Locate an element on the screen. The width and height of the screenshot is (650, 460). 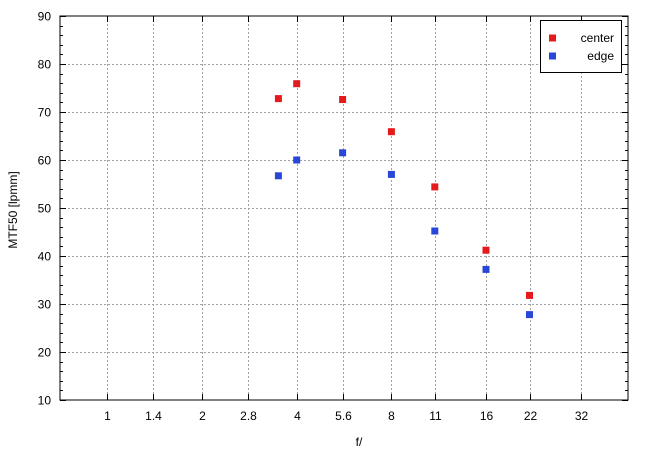
x-tick-label: 5.6 is located at coordinates (343, 416).